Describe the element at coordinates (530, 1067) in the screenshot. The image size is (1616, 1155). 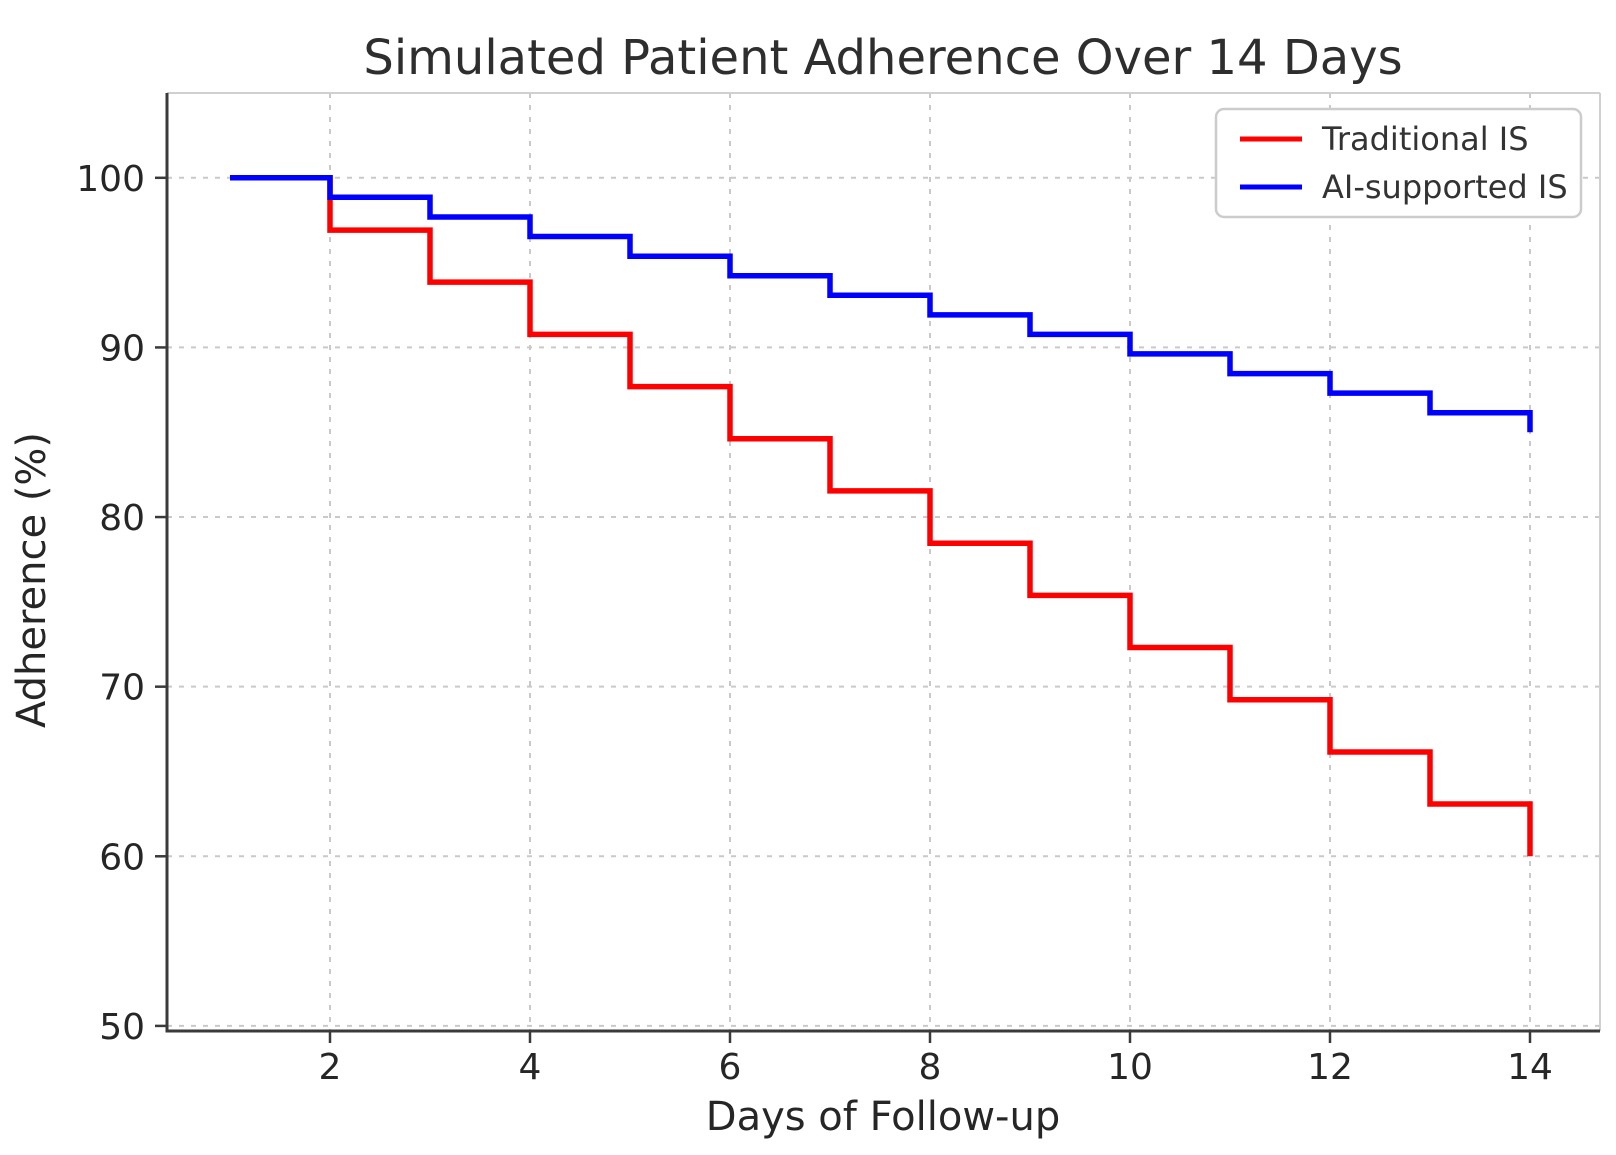
I see `x-tick-label-4: 4` at that location.